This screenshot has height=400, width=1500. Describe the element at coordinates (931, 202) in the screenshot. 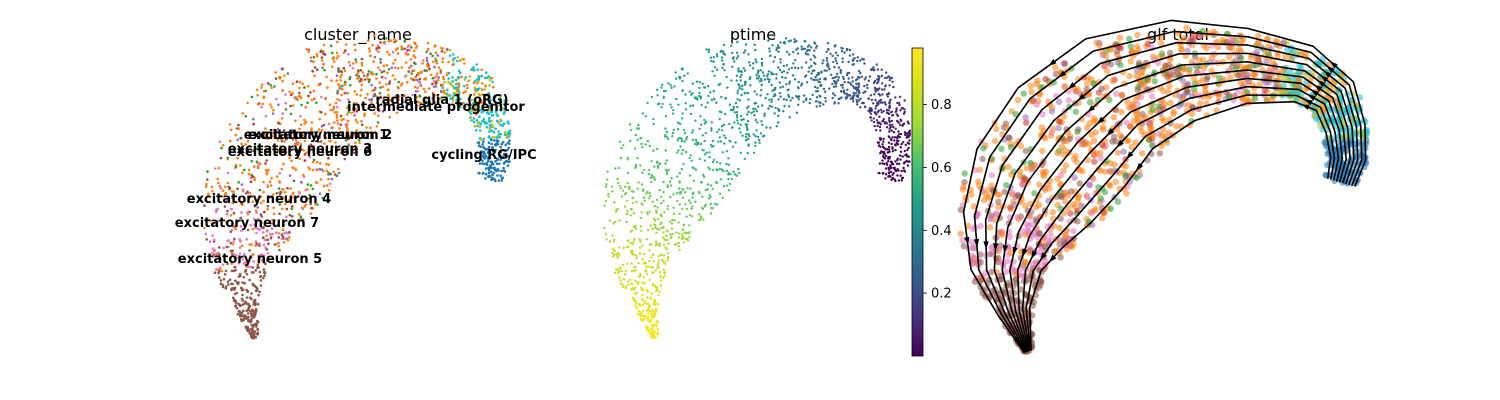

I see `ptime-colorbar: 0.20.40.60.8` at that location.